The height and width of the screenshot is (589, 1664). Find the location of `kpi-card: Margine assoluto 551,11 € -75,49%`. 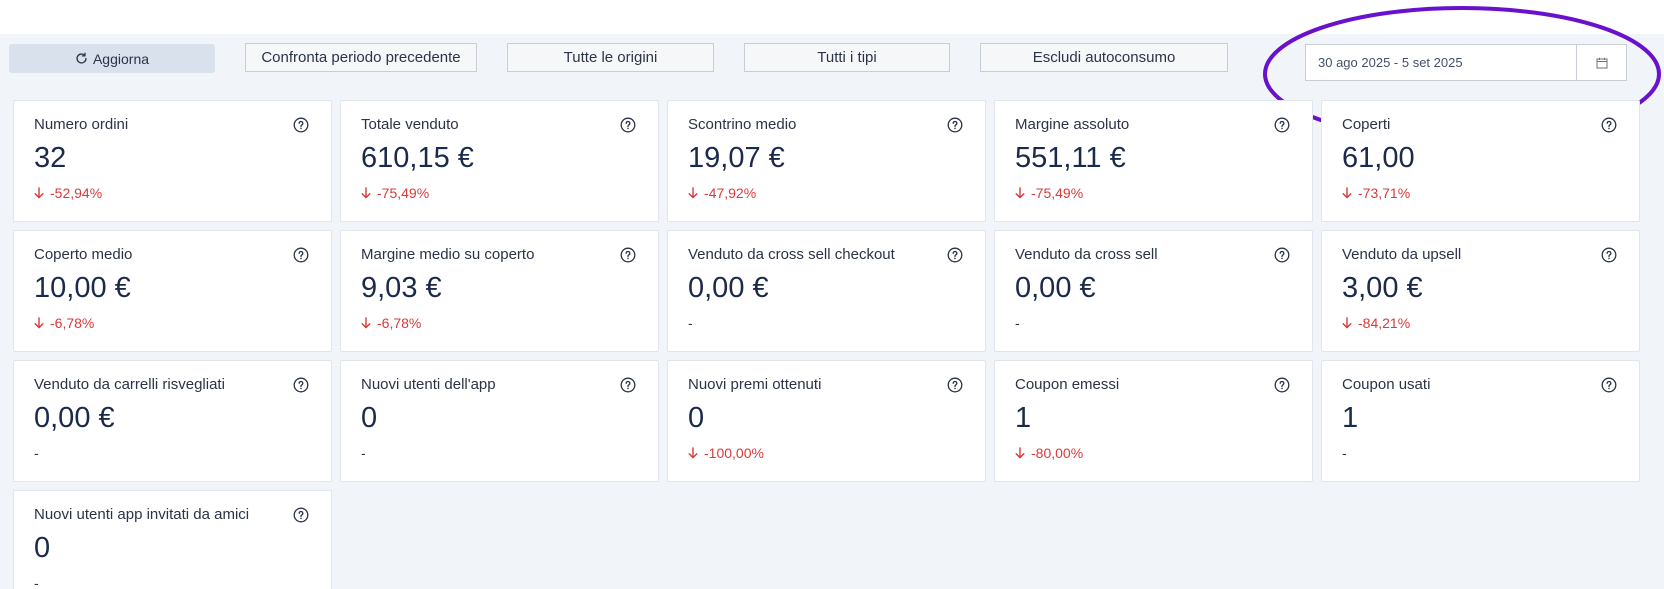

kpi-card: Margine assoluto 551,11 € -75,49% is located at coordinates (1153, 161).